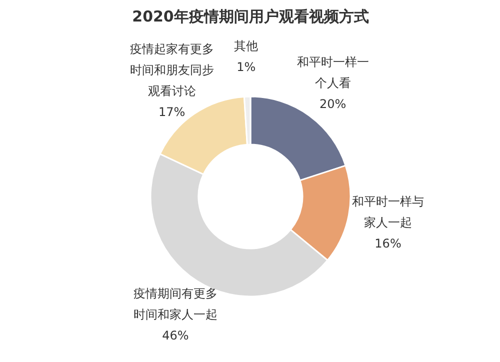  Describe the element at coordinates (175, 335) in the screenshot. I see `data-label: 46%` at that location.